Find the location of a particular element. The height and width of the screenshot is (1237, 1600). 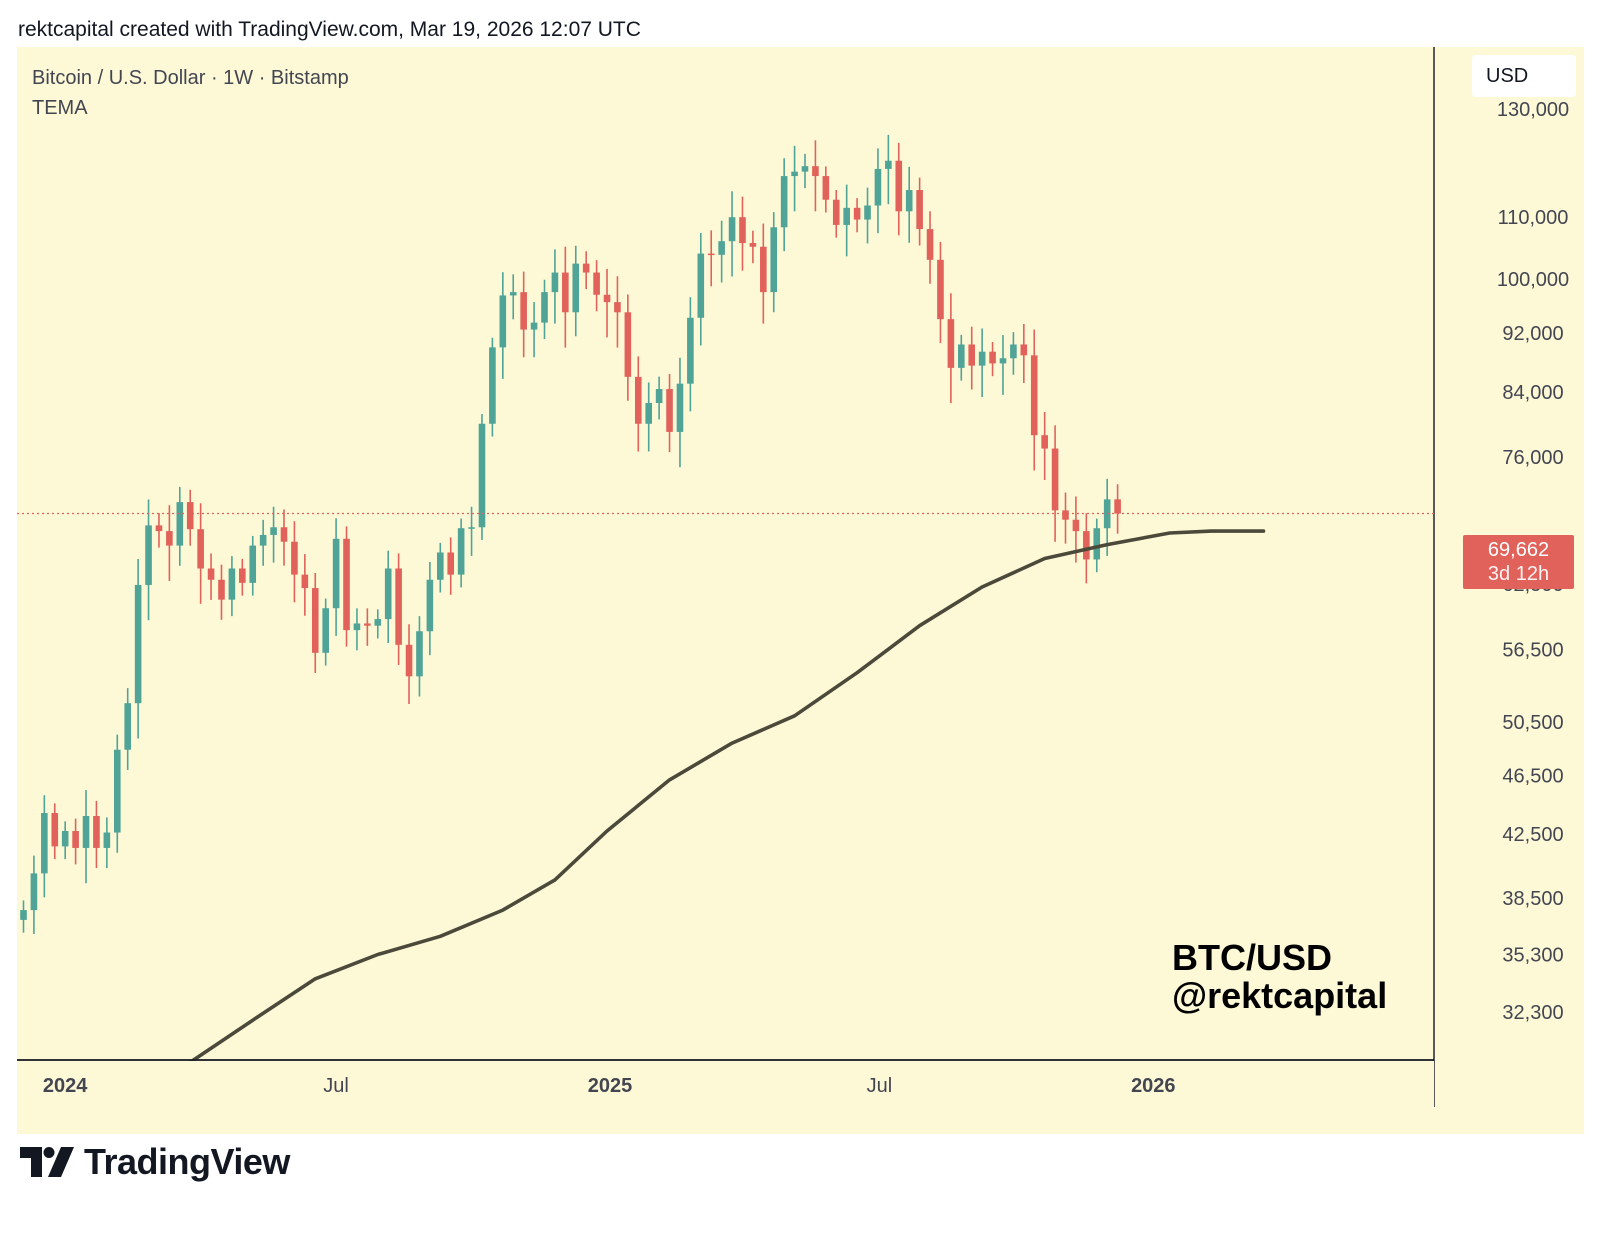

last-price-value: 69,662 is located at coordinates (1518, 550).